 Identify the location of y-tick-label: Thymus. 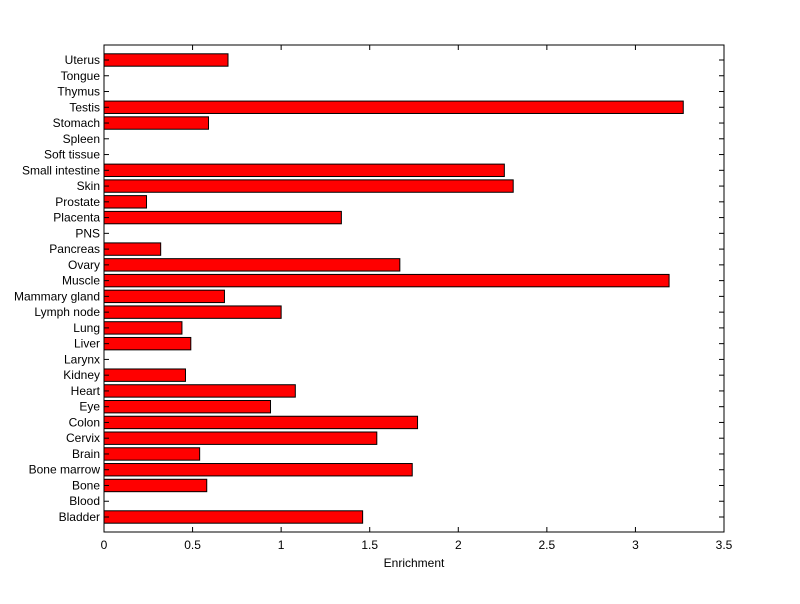
(78, 92).